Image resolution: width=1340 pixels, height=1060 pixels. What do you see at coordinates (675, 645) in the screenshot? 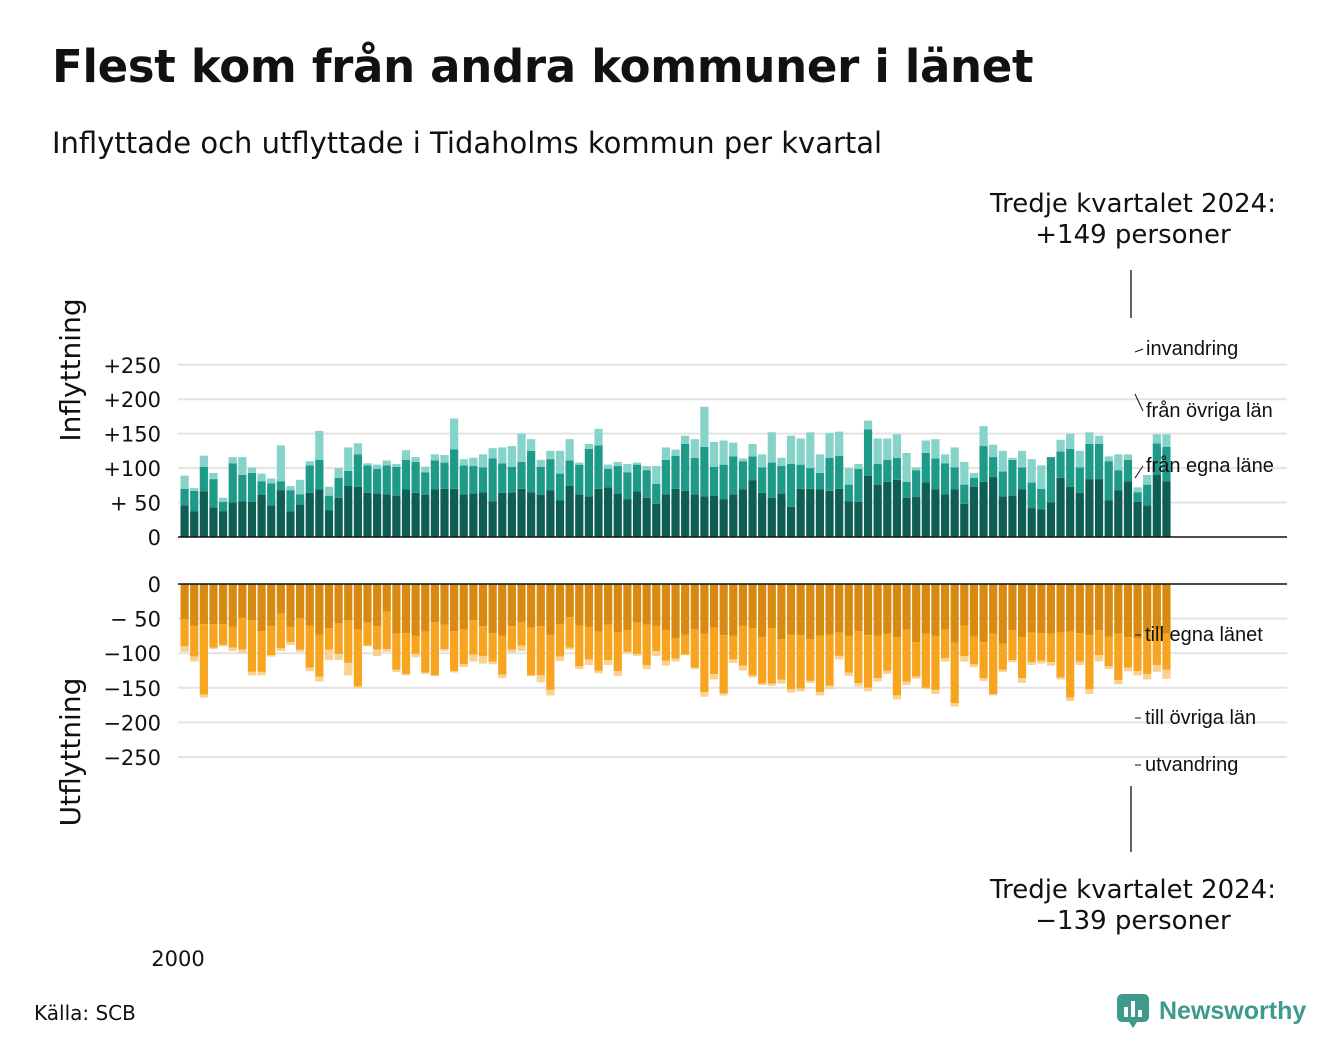
I see `outflow-bars` at bounding box center [675, 645].